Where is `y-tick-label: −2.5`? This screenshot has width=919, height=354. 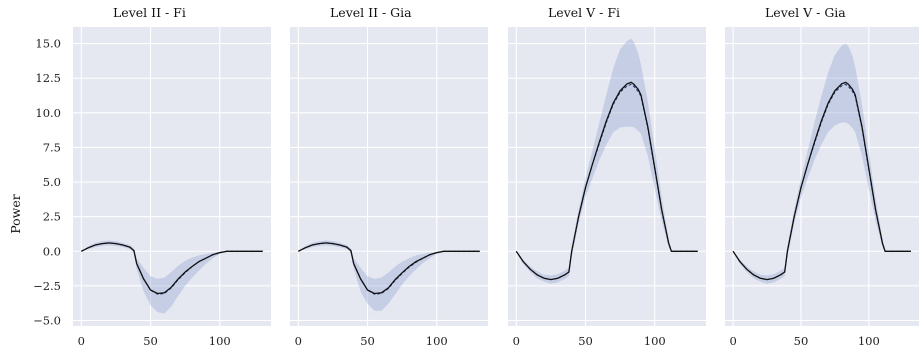
y-tick-label: −2.5 is located at coordinates (47, 286).